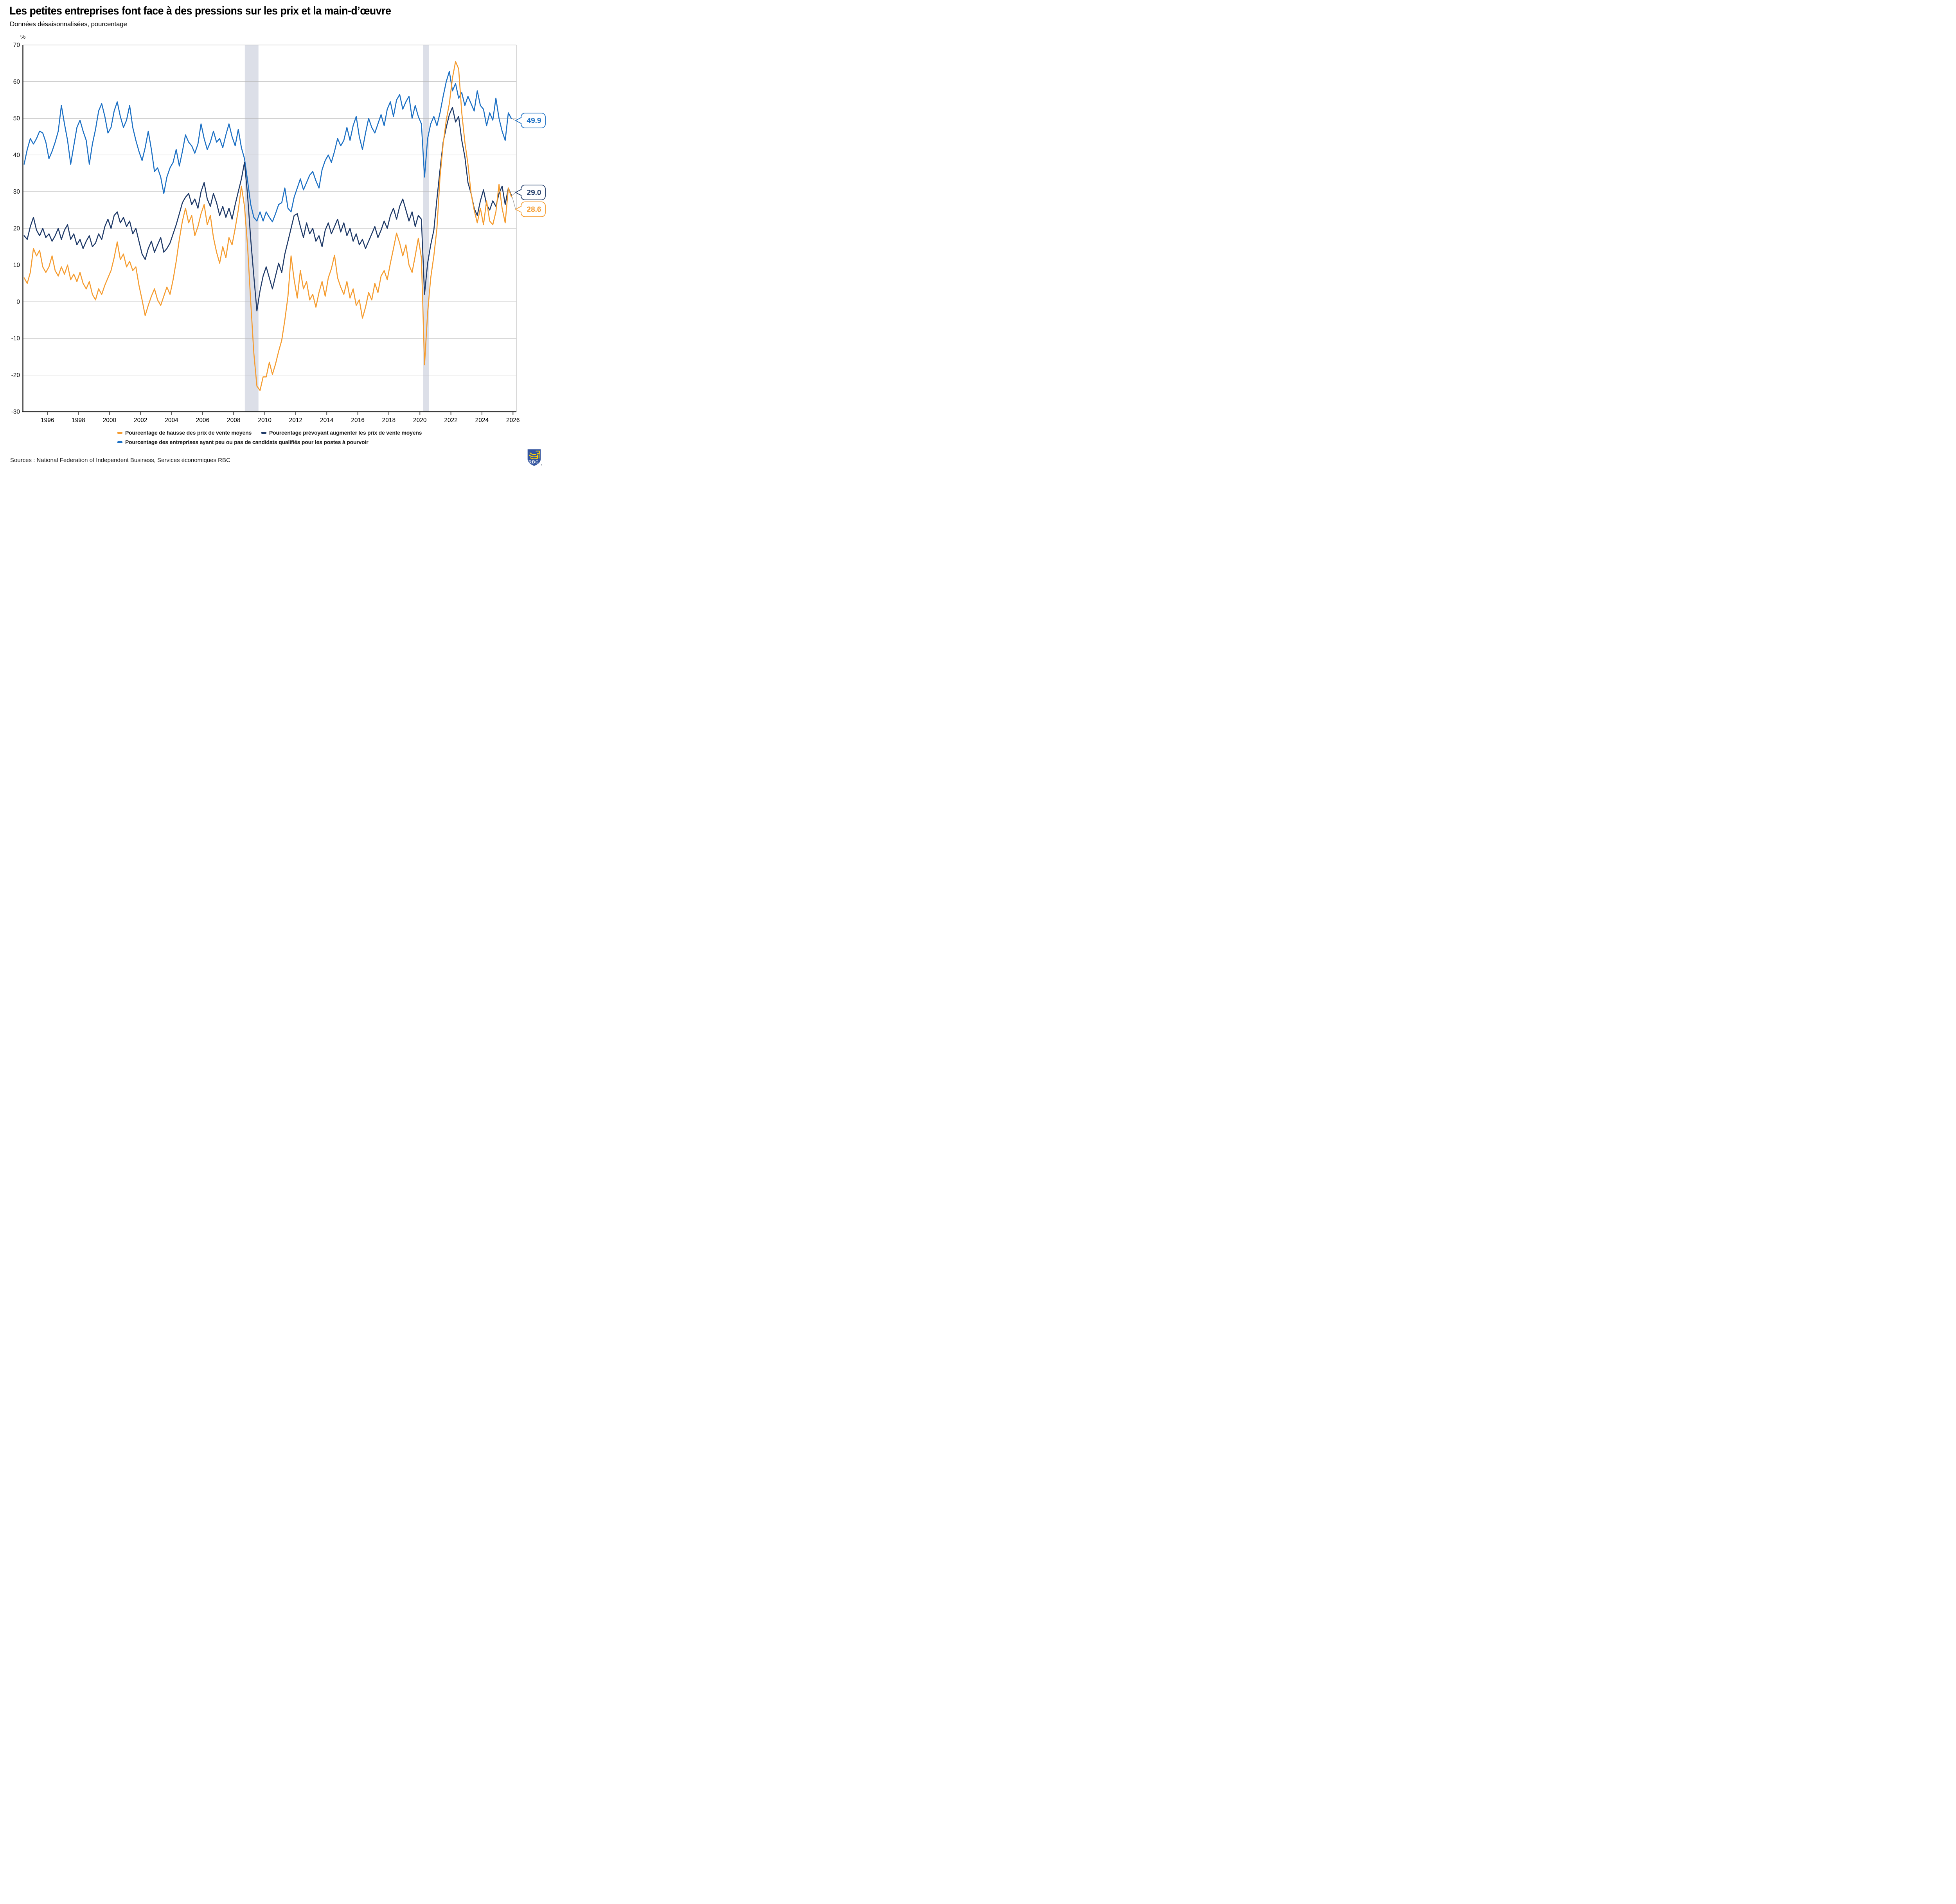 The image size is (1956, 1904). What do you see at coordinates (16, 45) in the screenshot?
I see `y-tick-label-70: 70` at bounding box center [16, 45].